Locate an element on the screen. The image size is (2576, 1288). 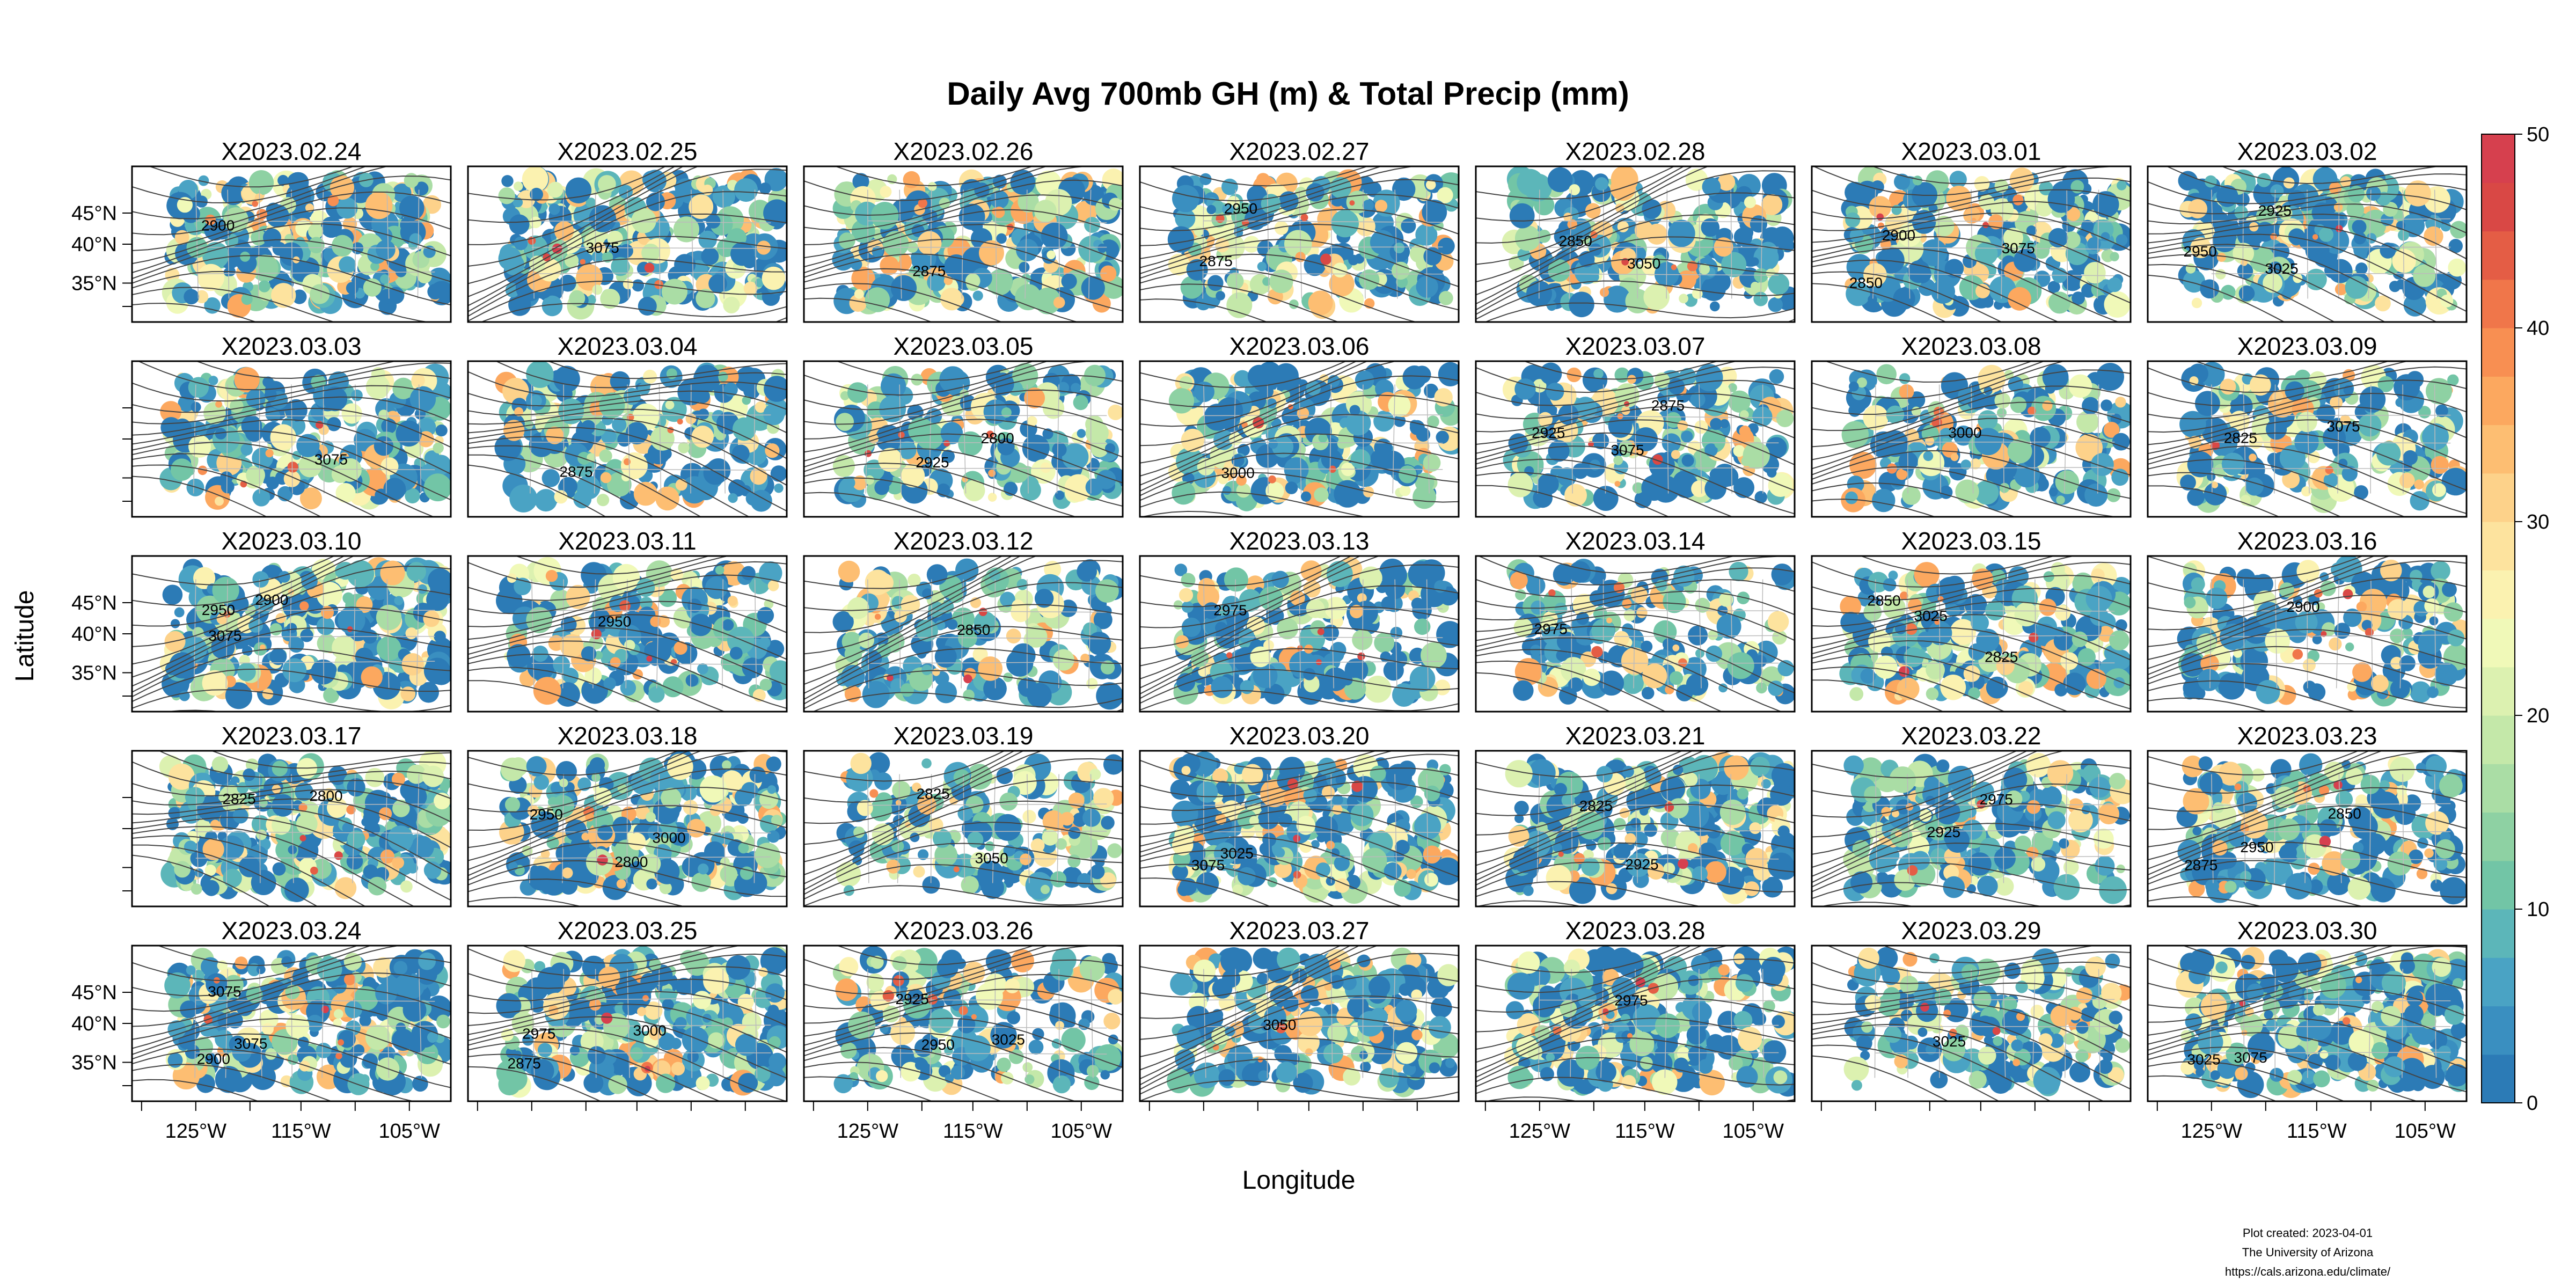
panel-title: X2023.02.27 is located at coordinates (1300, 151).